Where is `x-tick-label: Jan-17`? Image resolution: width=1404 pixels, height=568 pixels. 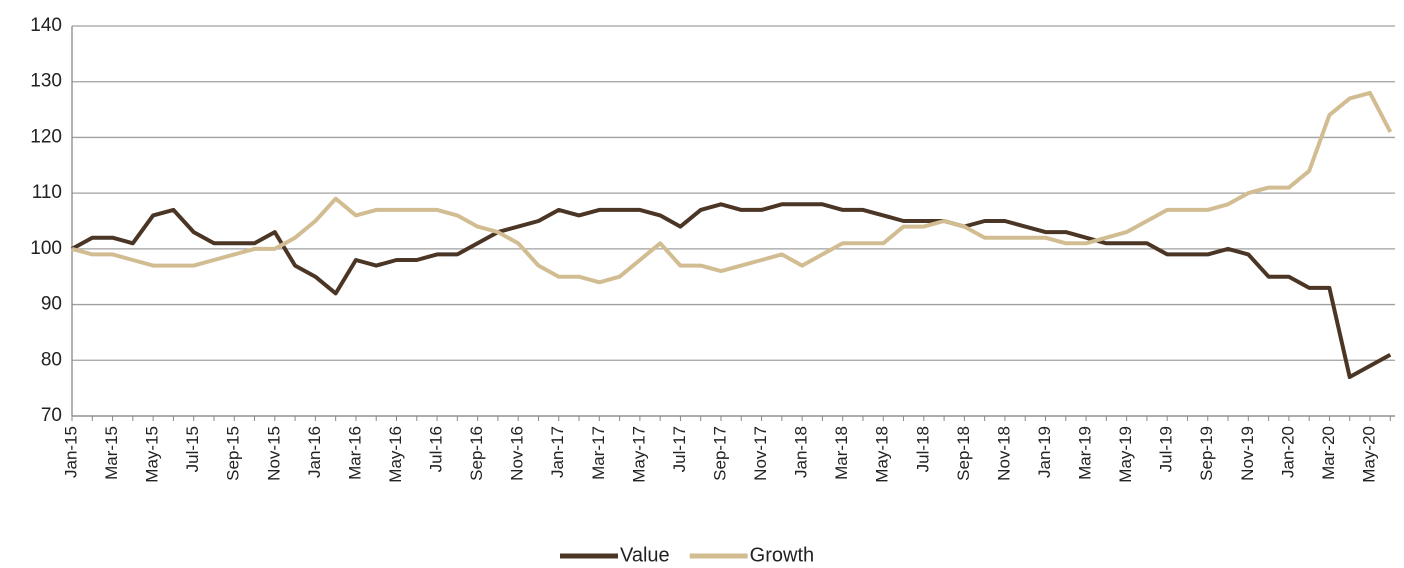
x-tick-label: Jan-17 is located at coordinates (557, 452).